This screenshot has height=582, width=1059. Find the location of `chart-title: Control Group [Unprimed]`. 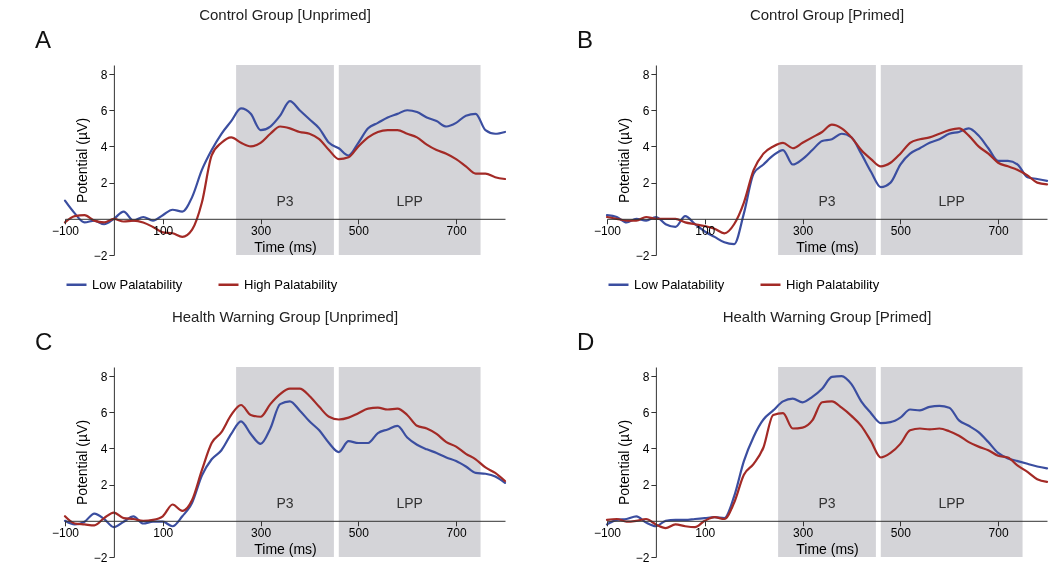

chart-title: Control Group [Unprimed] is located at coordinates (285, 14).